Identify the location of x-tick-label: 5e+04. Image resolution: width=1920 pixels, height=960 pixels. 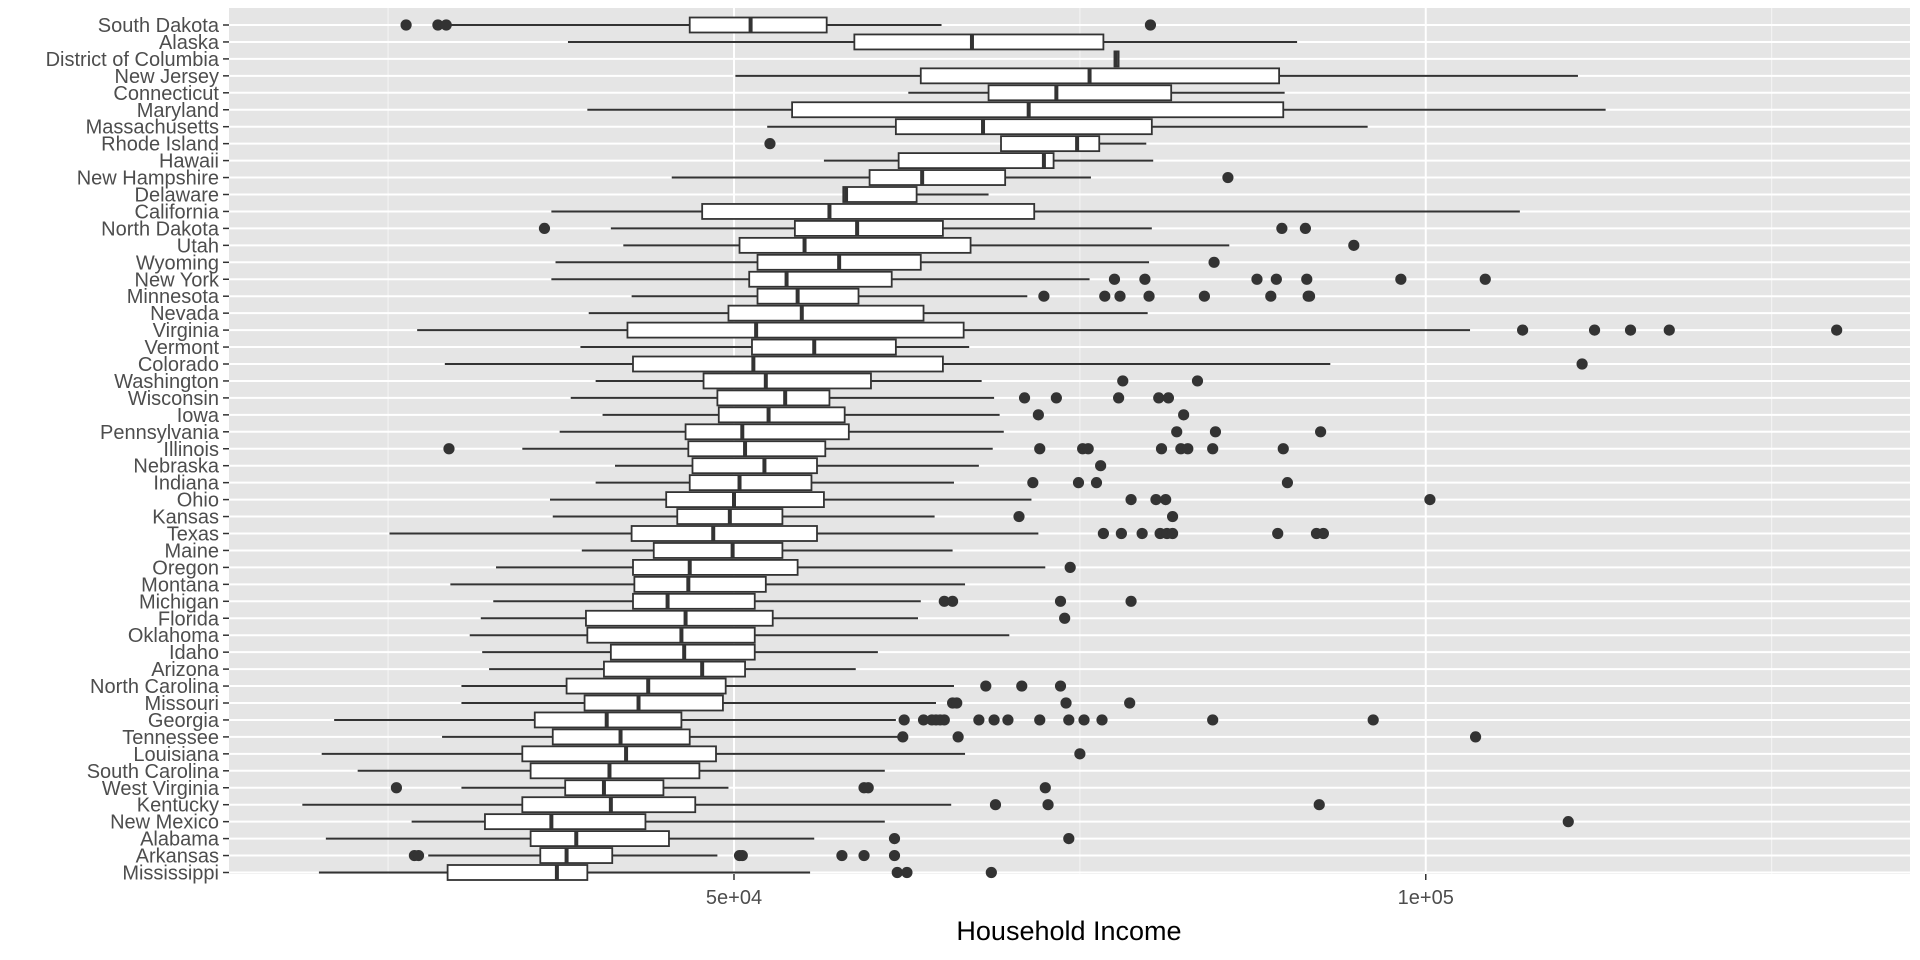
(734, 898).